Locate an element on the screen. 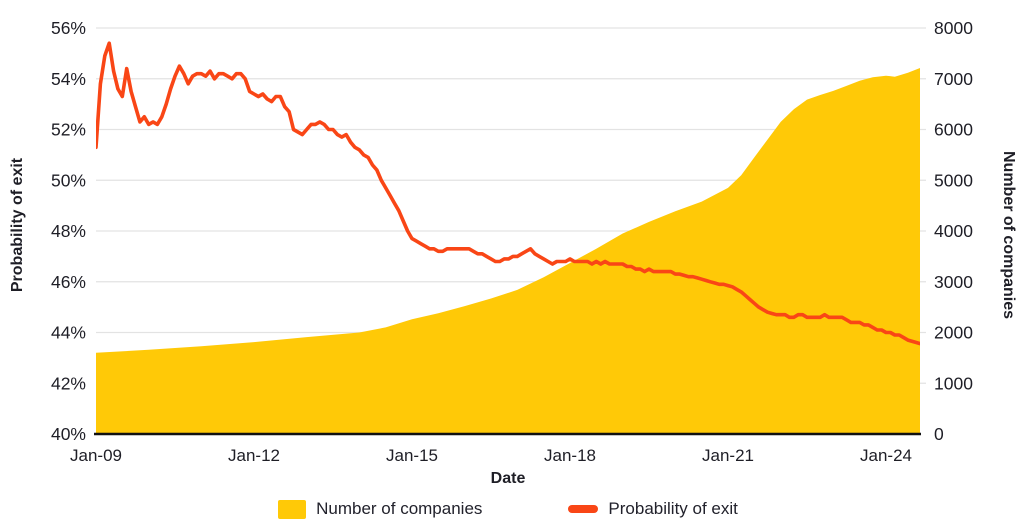 The width and height of the screenshot is (1024, 526). x-tick-label: Jan-18 is located at coordinates (570, 455).